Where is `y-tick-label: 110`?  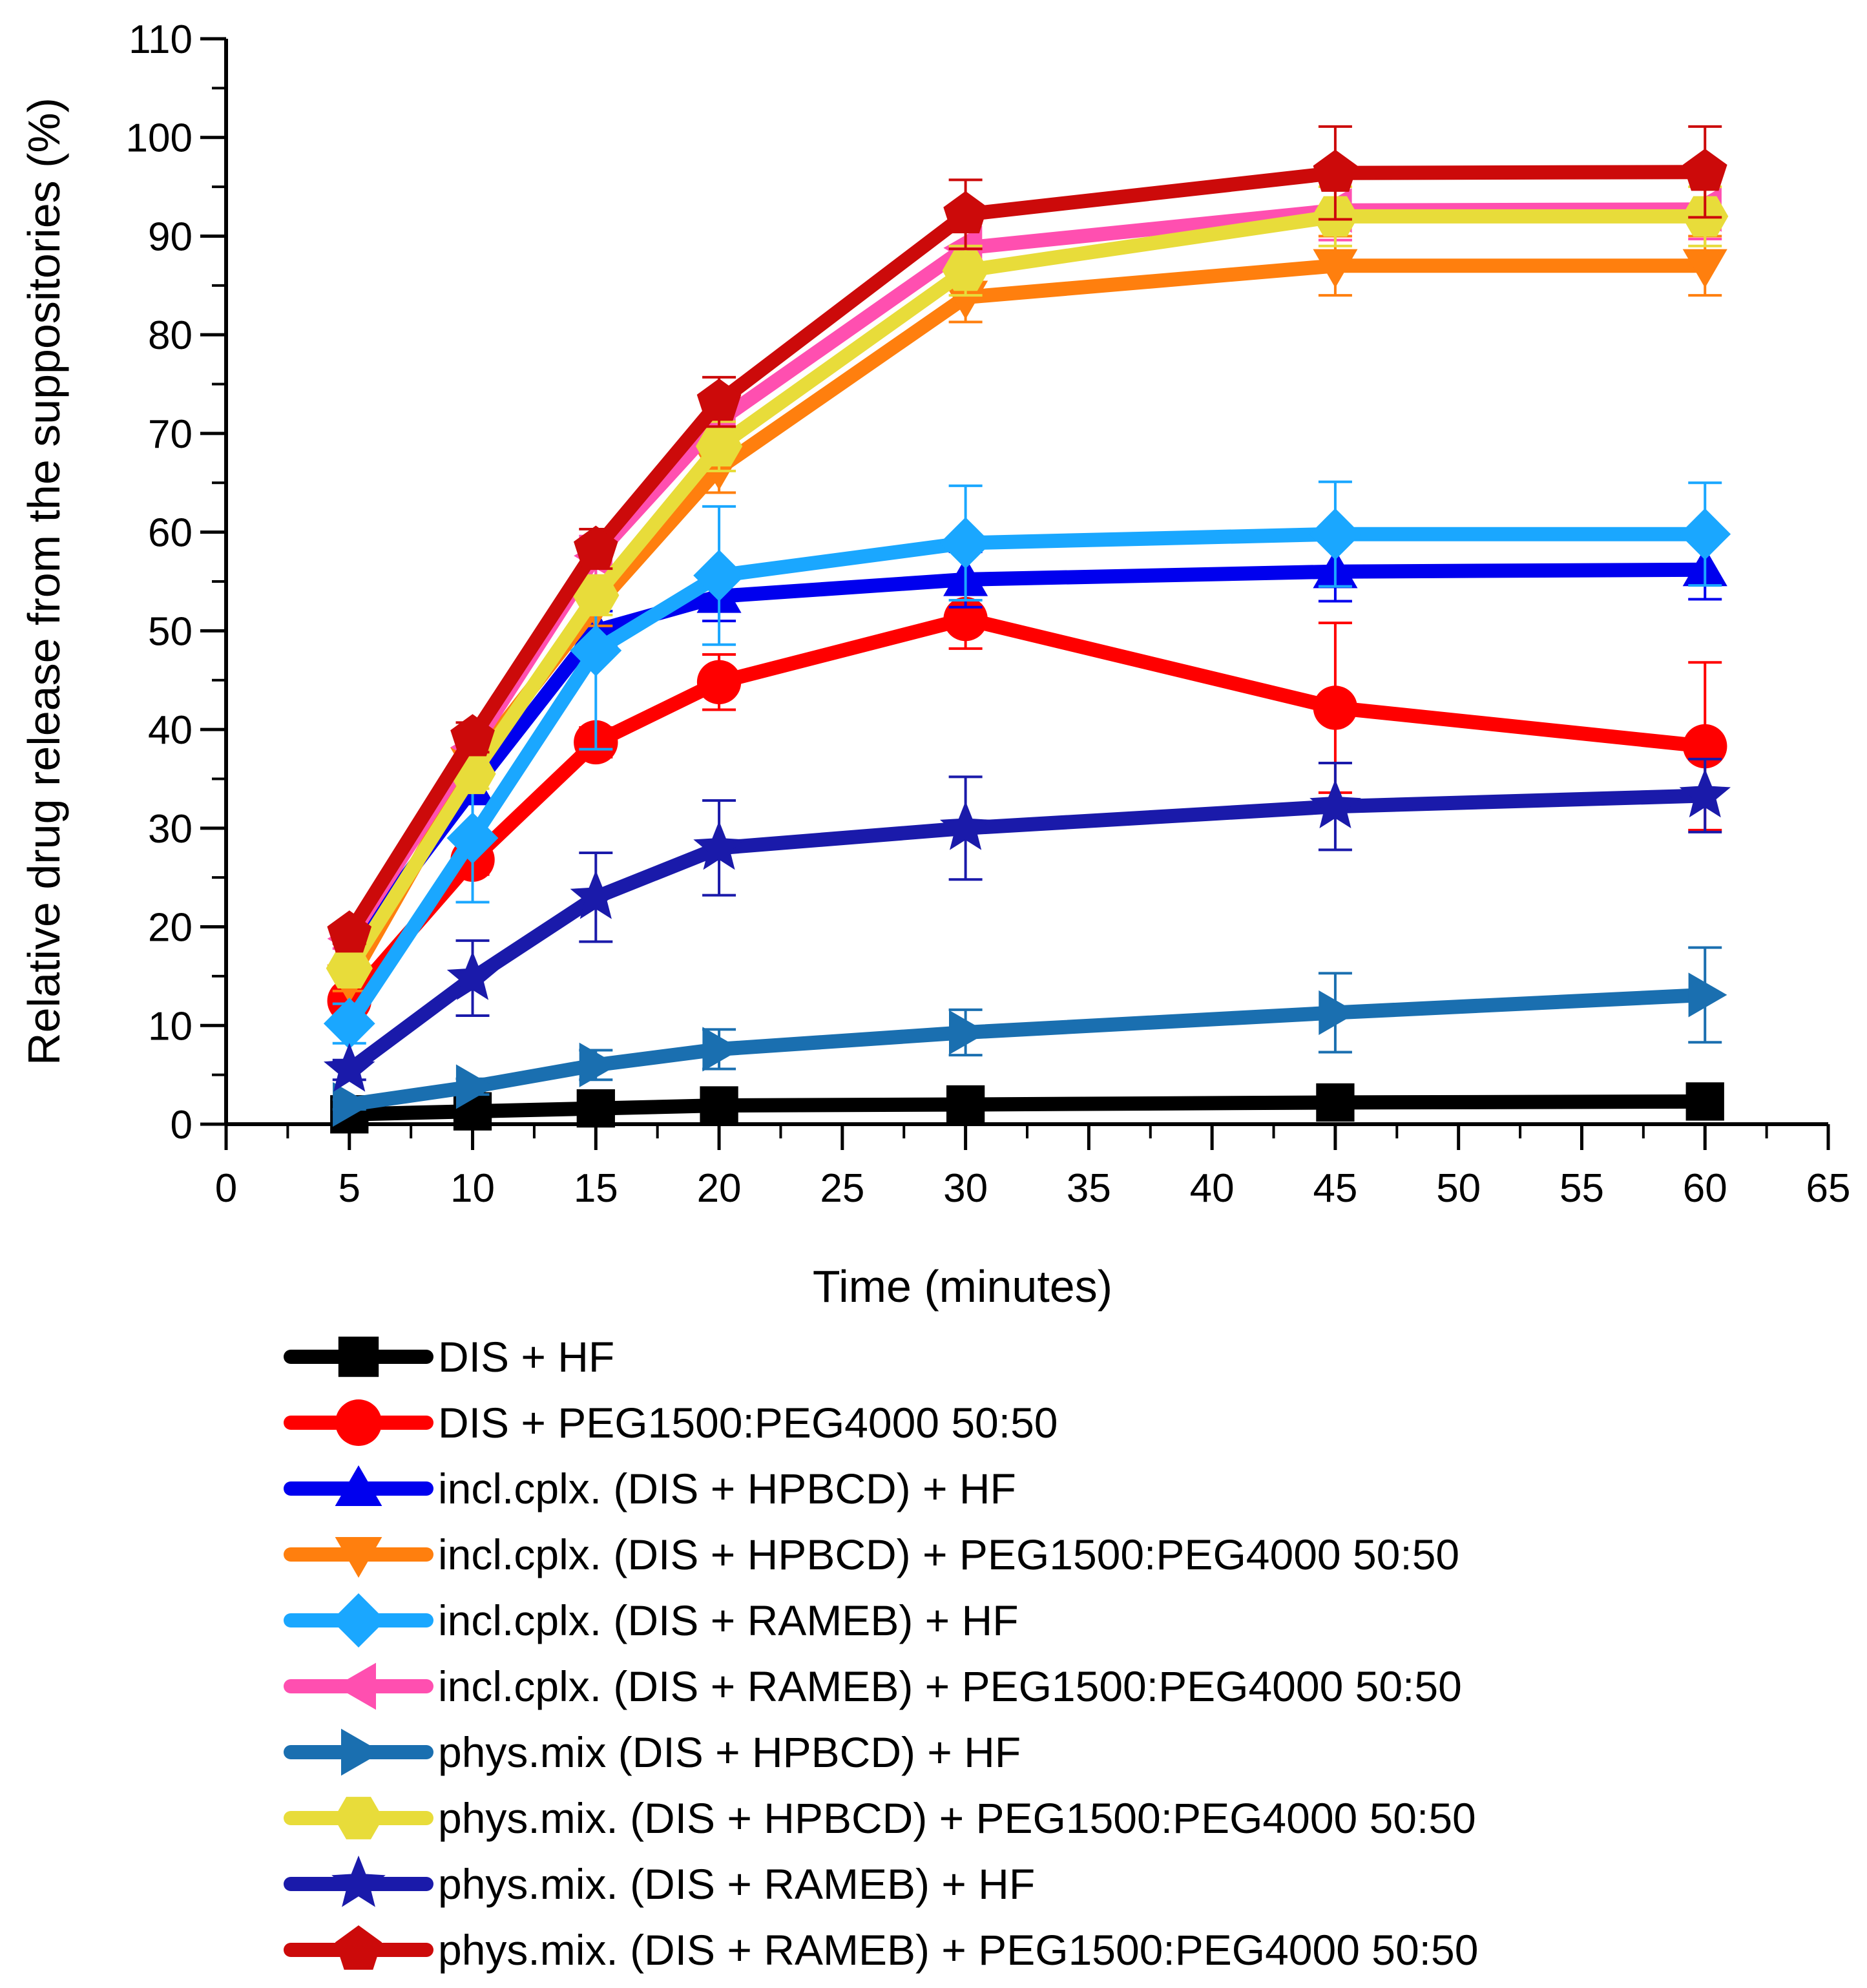 y-tick-label: 110 is located at coordinates (161, 39).